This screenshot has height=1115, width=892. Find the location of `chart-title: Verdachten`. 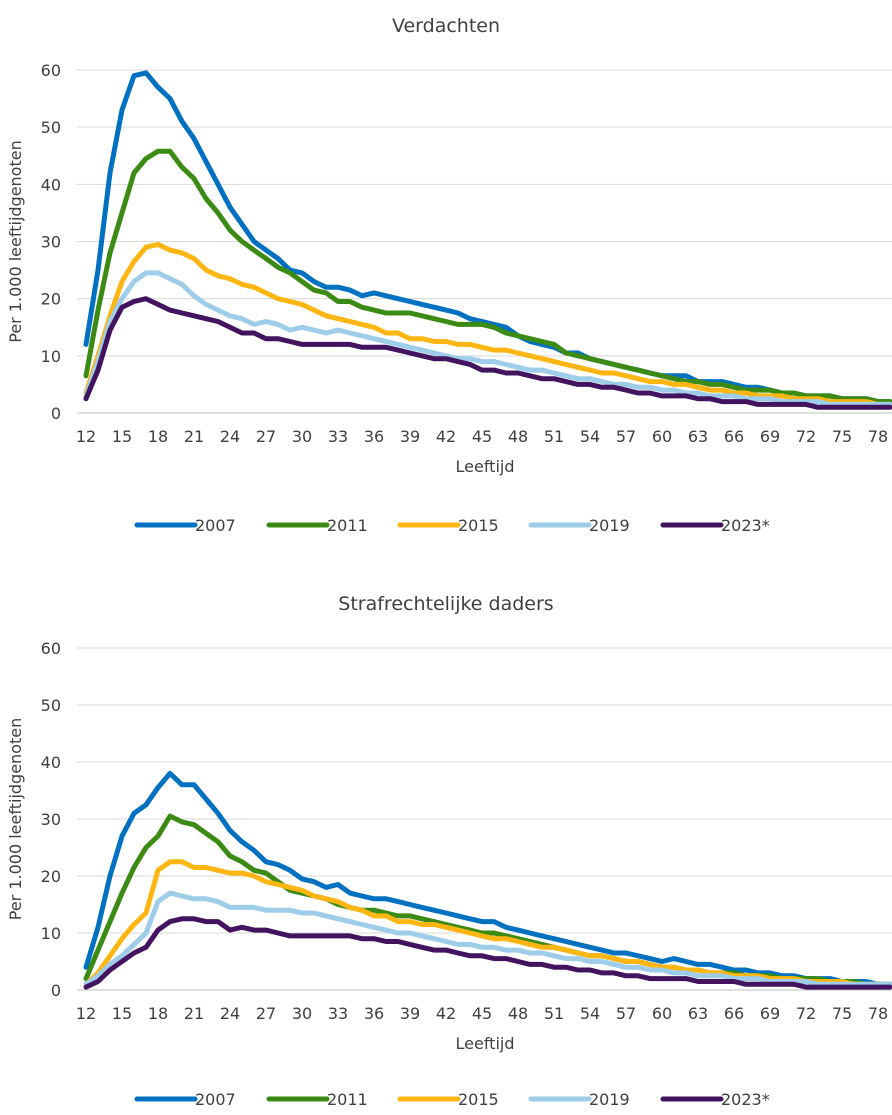

chart-title: Verdachten is located at coordinates (446, 26).